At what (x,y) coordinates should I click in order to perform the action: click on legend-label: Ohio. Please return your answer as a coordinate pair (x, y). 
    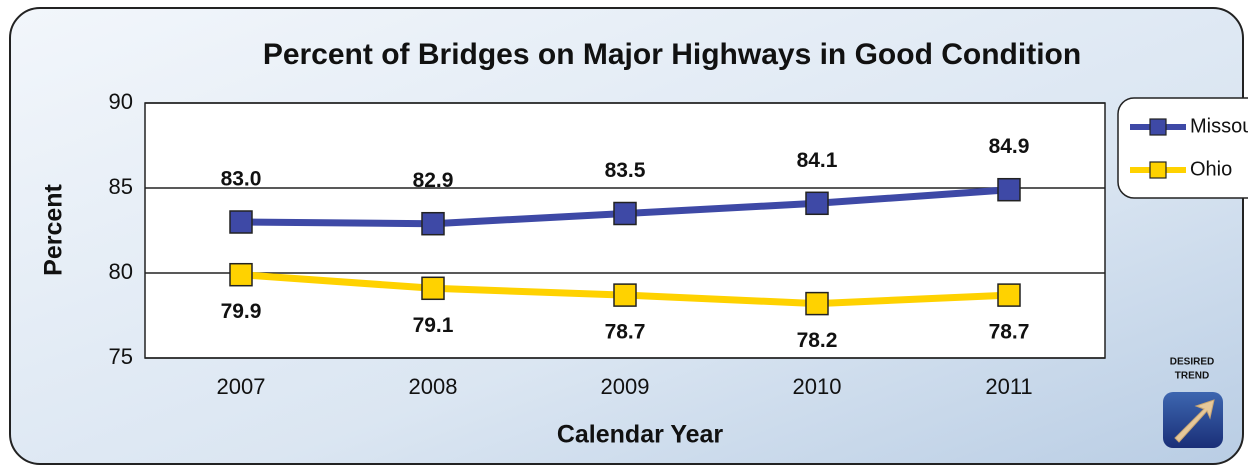
    Looking at the image, I should click on (1211, 169).